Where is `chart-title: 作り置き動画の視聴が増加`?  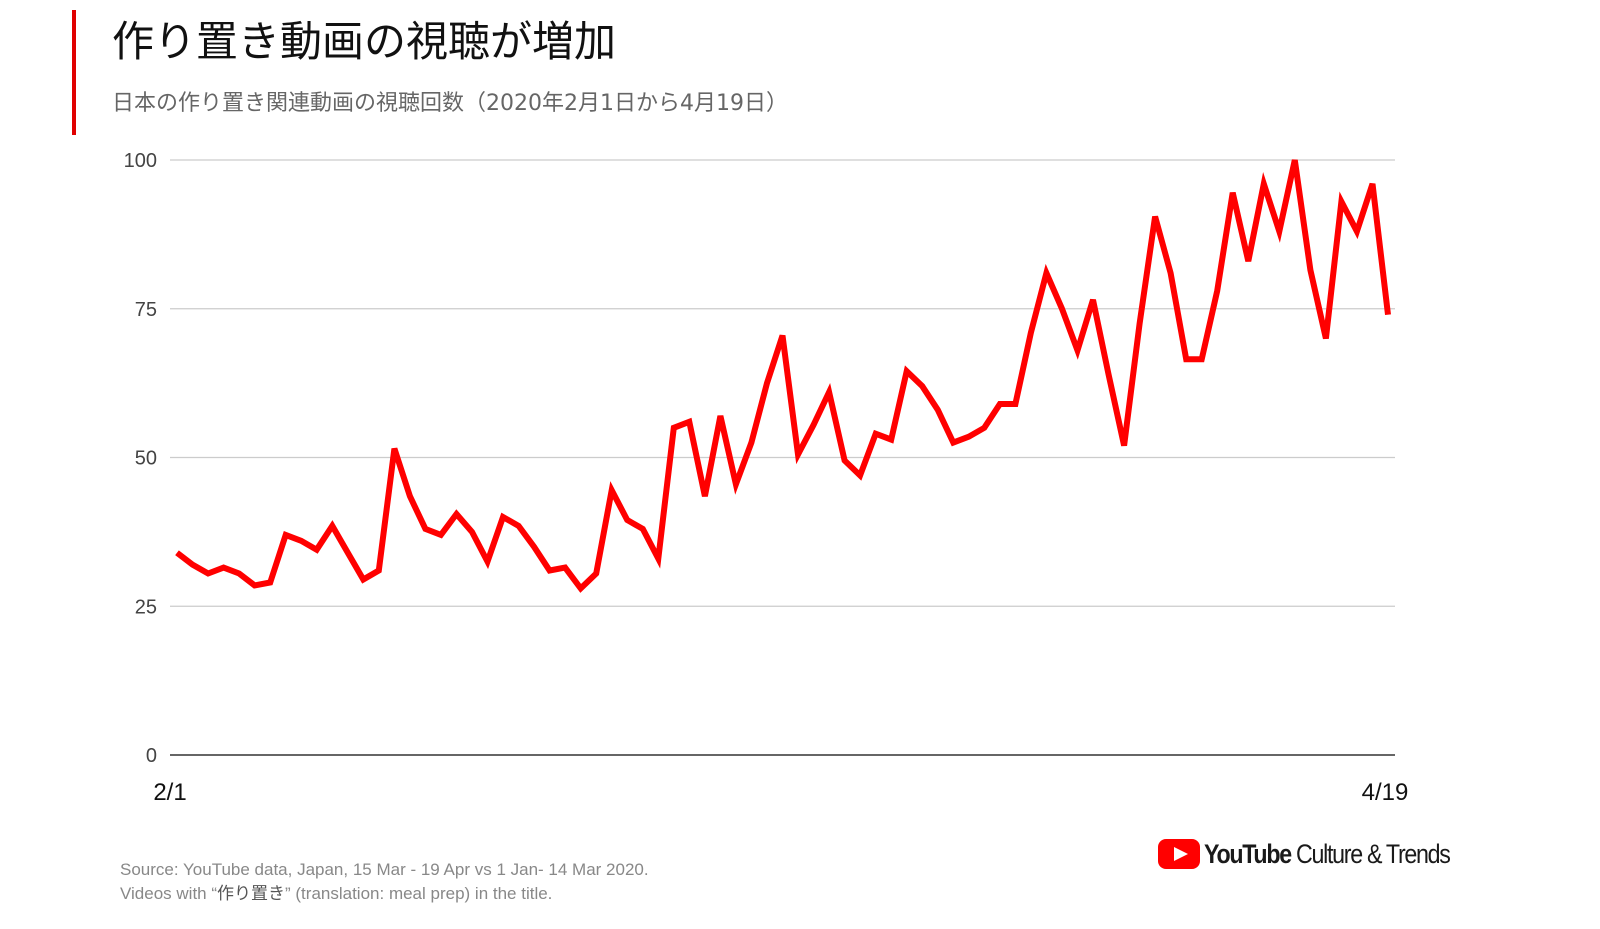
chart-title: 作り置き動画の視聴が増加 is located at coordinates (364, 41).